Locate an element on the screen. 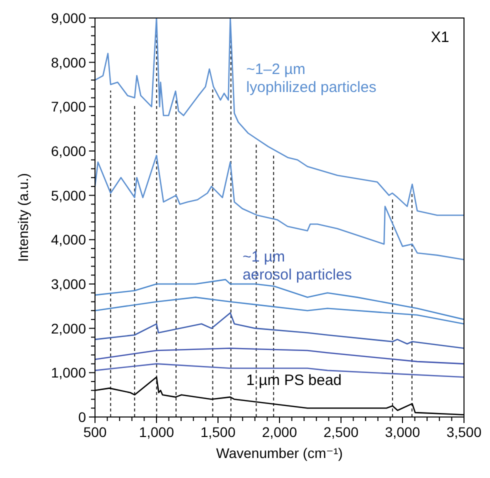 The height and width of the screenshot is (478, 490). y-tick-label: 8,000 is located at coordinates (68, 62).